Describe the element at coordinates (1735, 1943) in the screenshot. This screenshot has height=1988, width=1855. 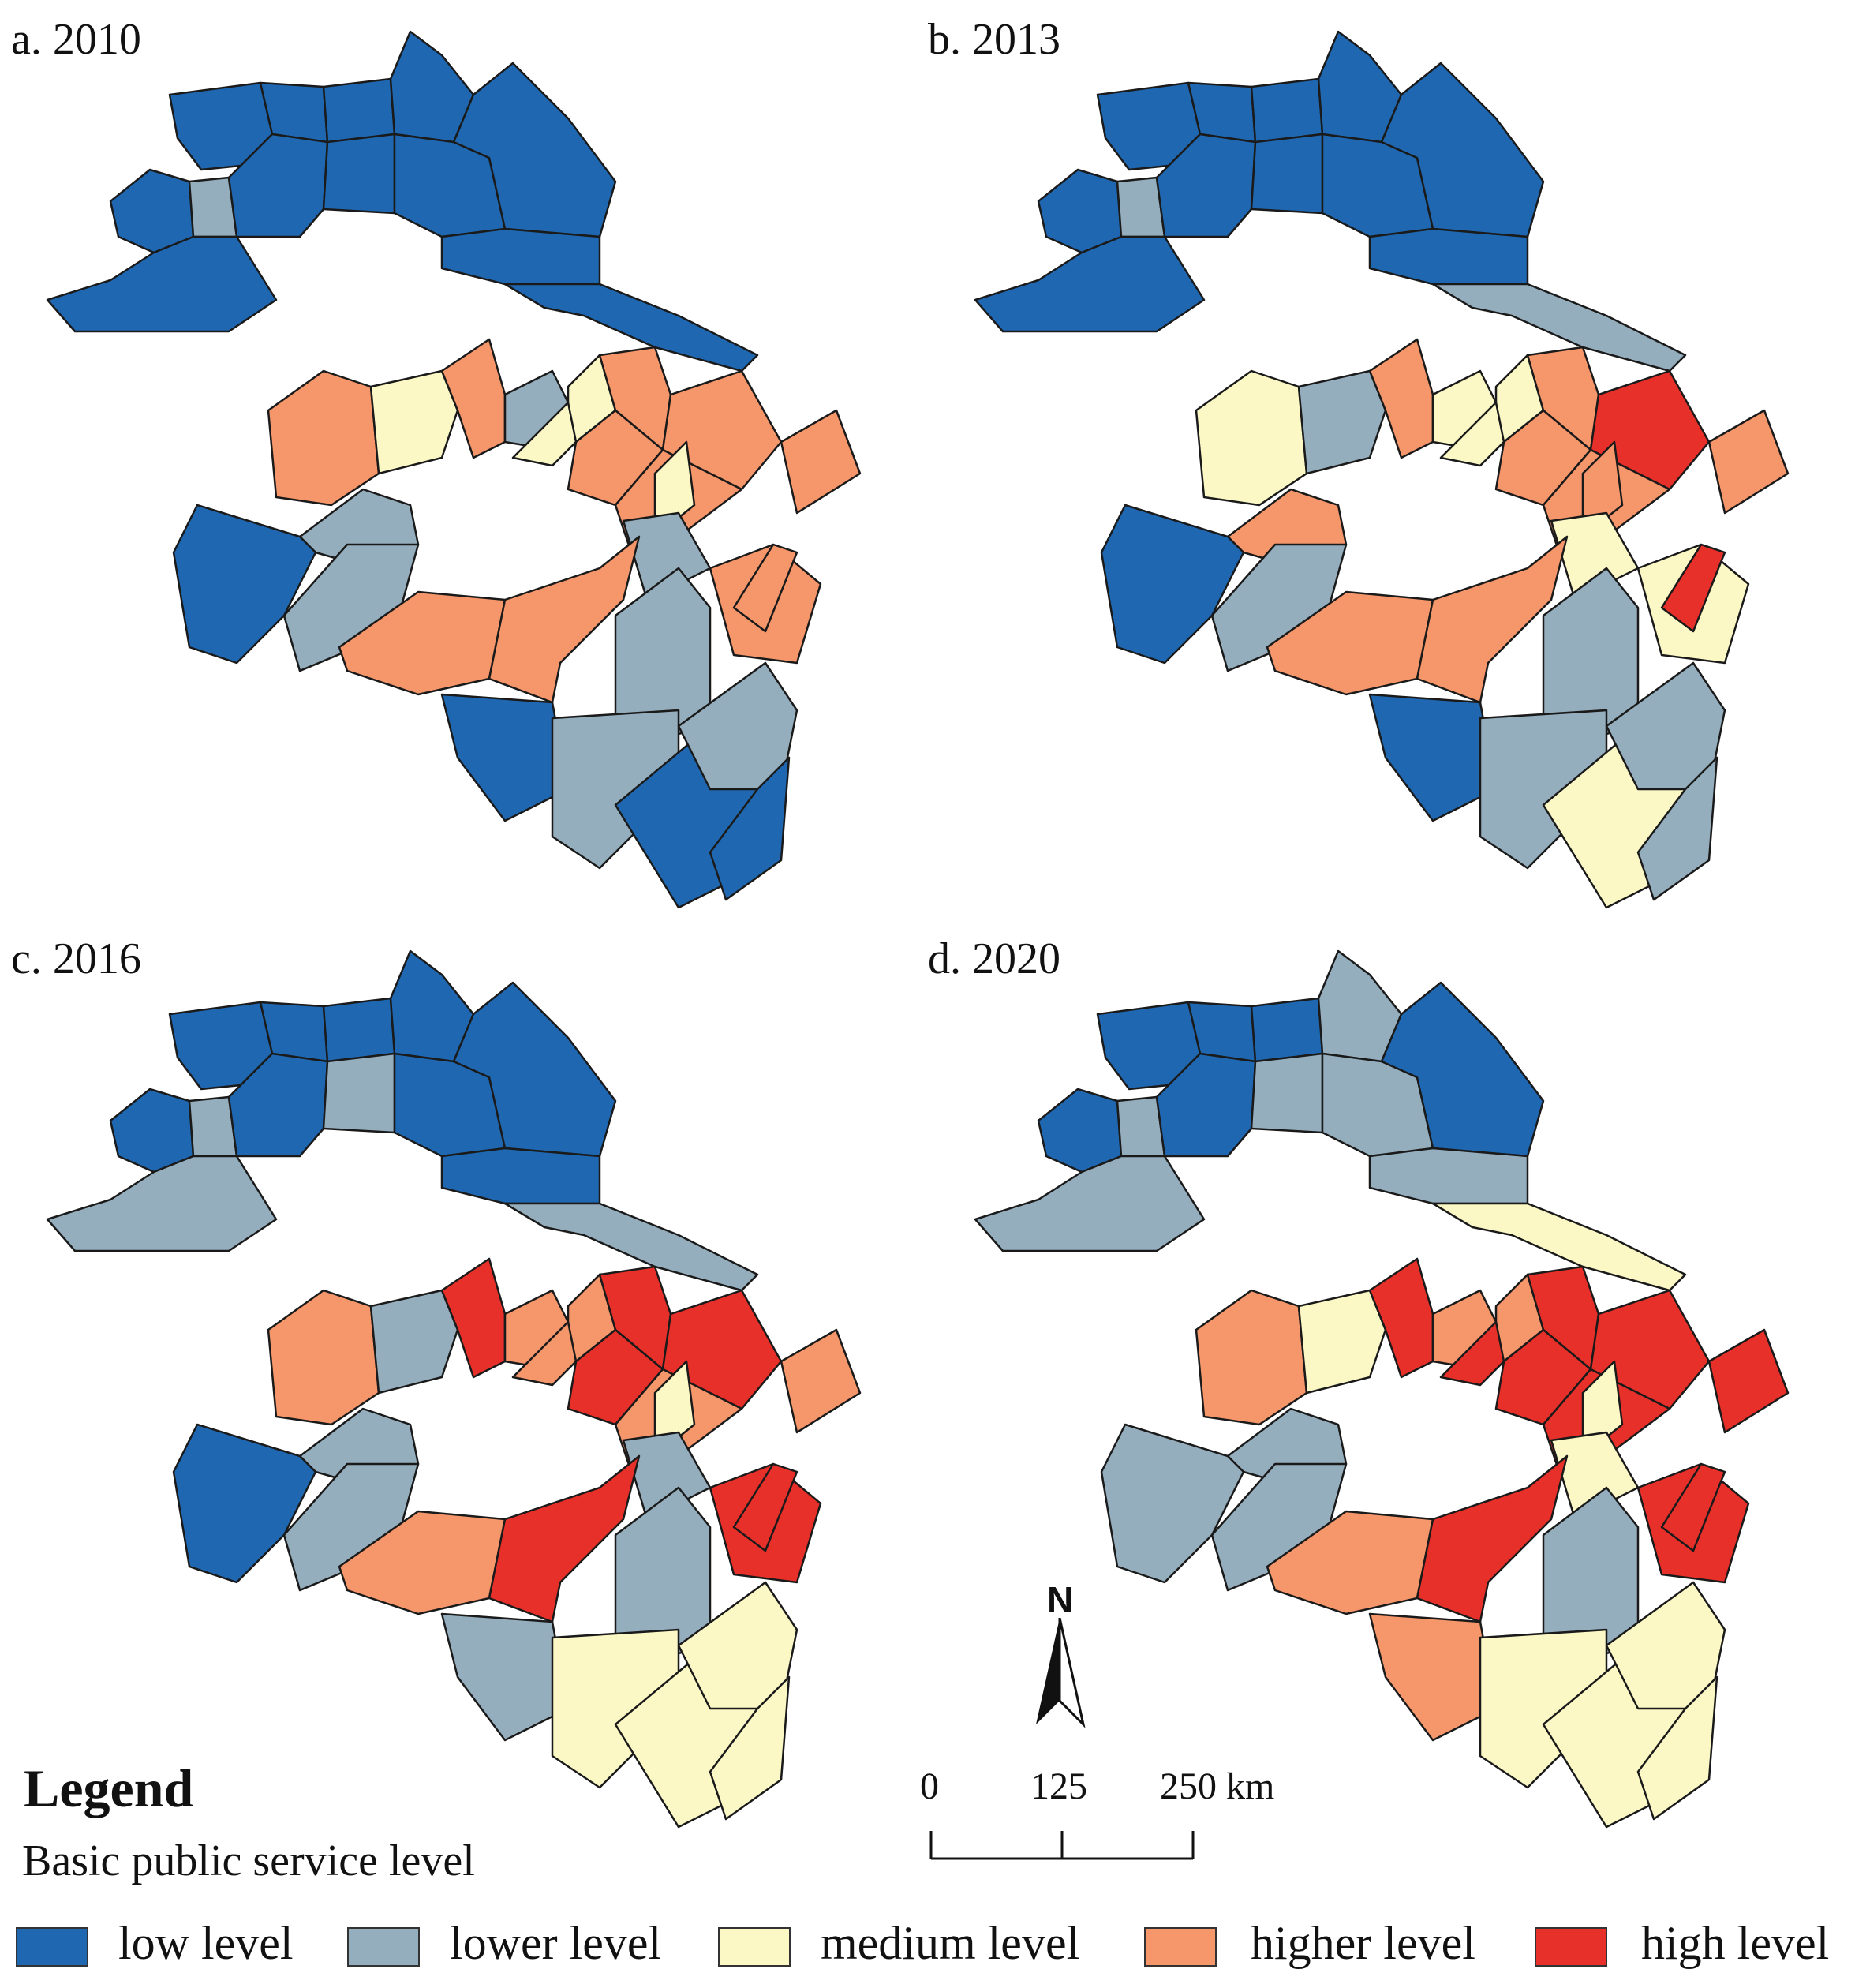
I see `legend-label: high level` at that location.